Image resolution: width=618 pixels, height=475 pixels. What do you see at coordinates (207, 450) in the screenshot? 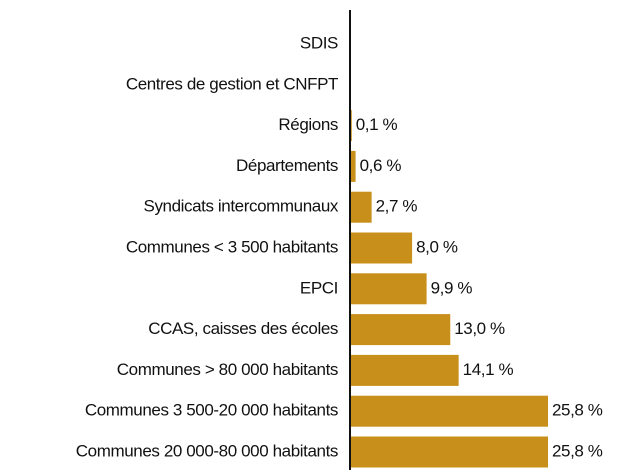
I see `category-label: Communes 20 000-80 000 habitants` at bounding box center [207, 450].